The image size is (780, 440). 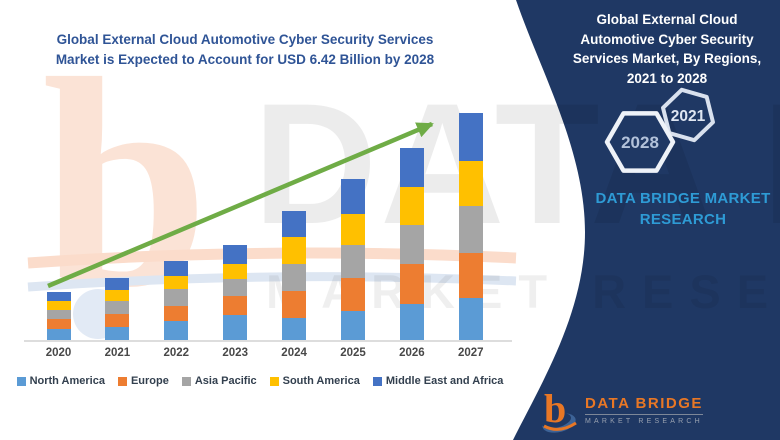 I want to click on segment-2026-south-america, so click(x=411, y=205).